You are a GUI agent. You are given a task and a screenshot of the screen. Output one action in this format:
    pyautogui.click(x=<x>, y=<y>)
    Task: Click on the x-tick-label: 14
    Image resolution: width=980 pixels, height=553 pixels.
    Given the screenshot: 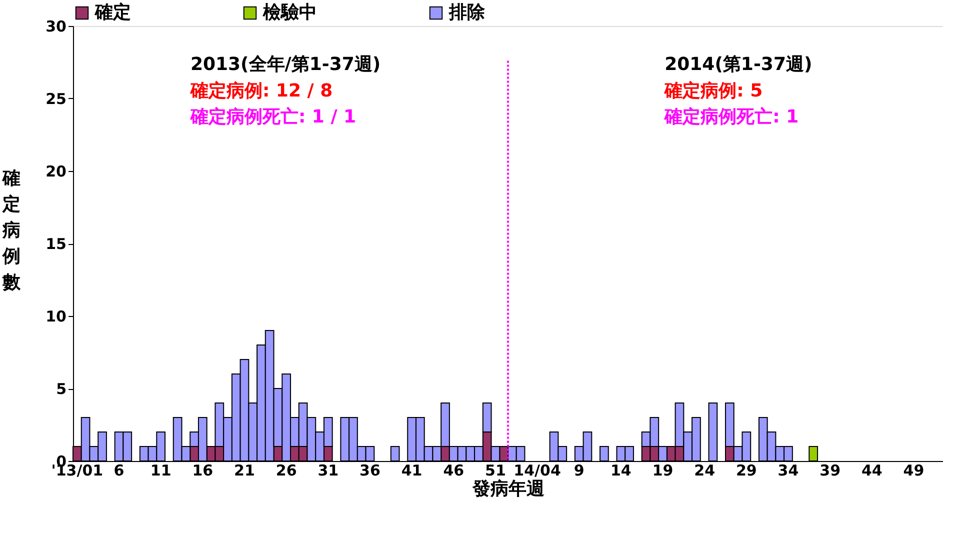 What is the action you would take?
    pyautogui.click(x=621, y=471)
    